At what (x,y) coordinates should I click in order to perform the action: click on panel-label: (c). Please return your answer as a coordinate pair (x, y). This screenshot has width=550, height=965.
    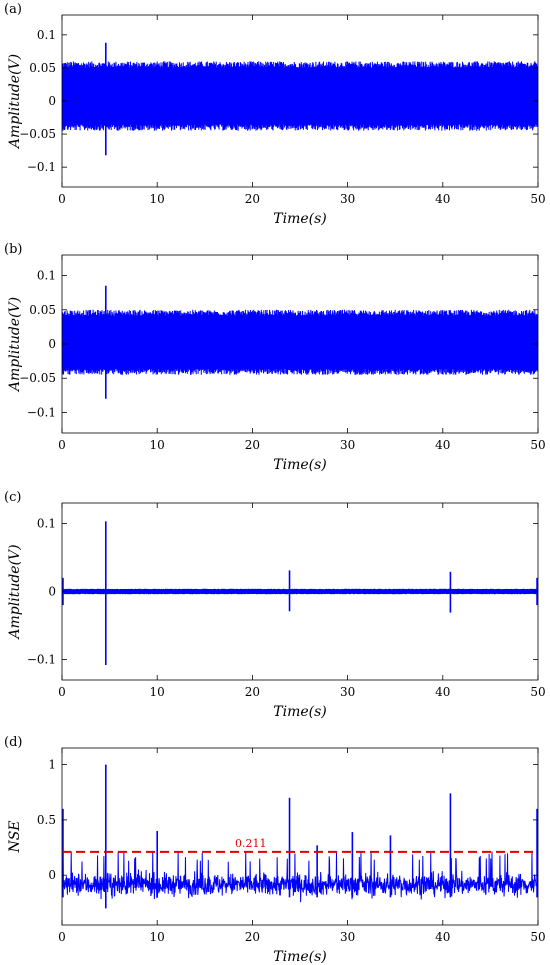
    Looking at the image, I should click on (12, 497).